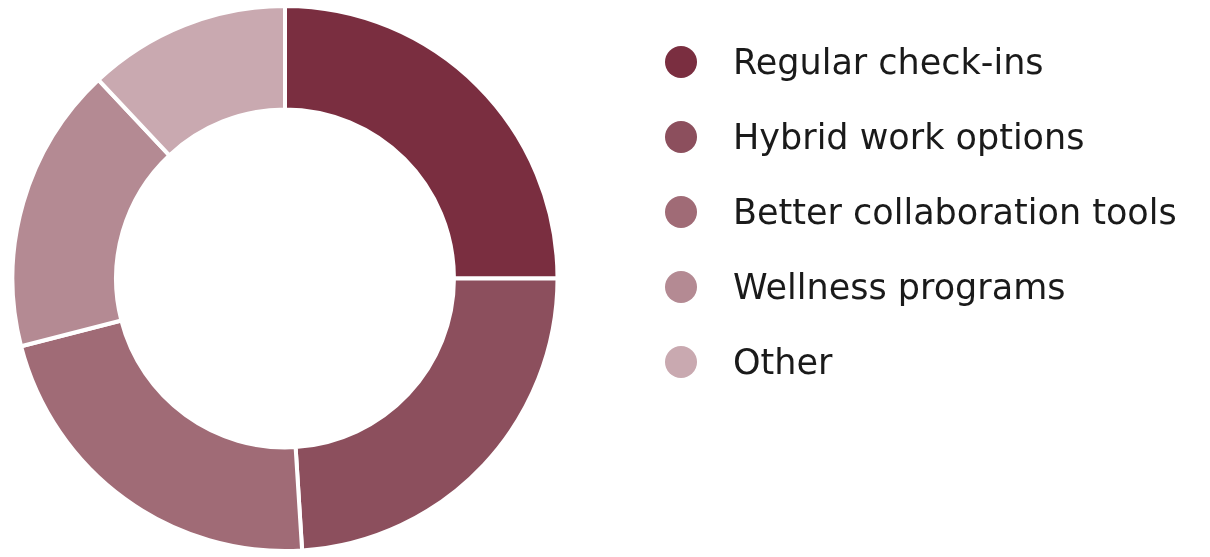  Describe the element at coordinates (888, 61) in the screenshot. I see `legend-label: Regular check-ins` at that location.